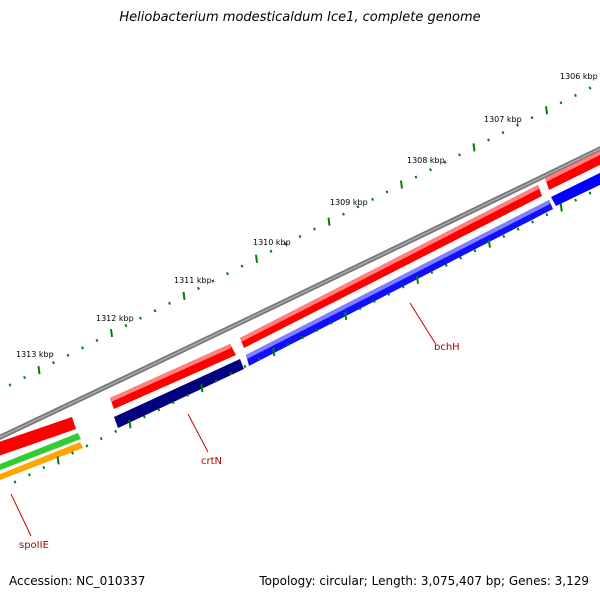  Describe the element at coordinates (35, 354) in the screenshot. I see `kbp-label: 1313 kbp` at that location.